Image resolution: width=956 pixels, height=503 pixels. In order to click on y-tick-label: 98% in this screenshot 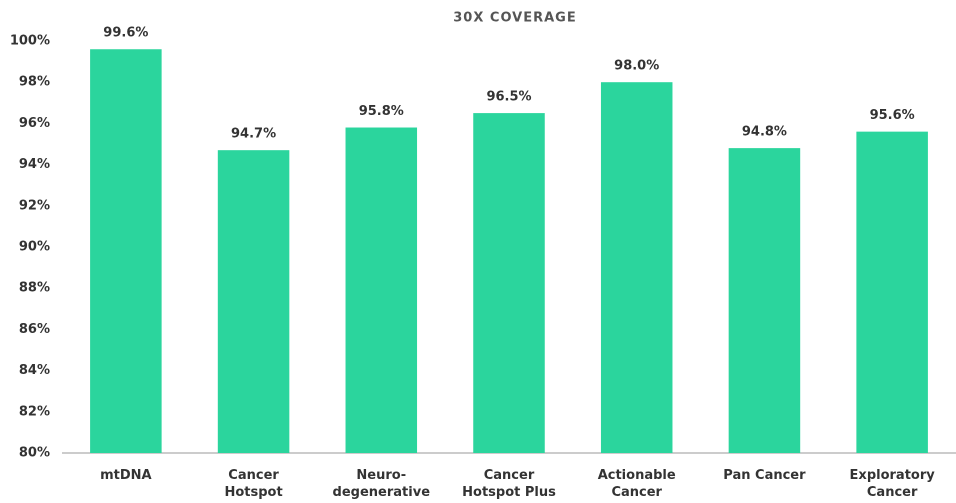, I will do `click(34, 82)`.